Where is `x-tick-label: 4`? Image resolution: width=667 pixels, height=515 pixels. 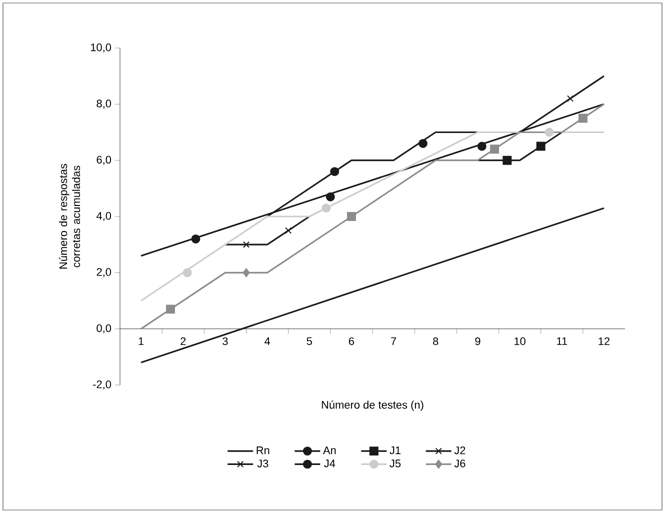 x-tick-label: 4 is located at coordinates (267, 341).